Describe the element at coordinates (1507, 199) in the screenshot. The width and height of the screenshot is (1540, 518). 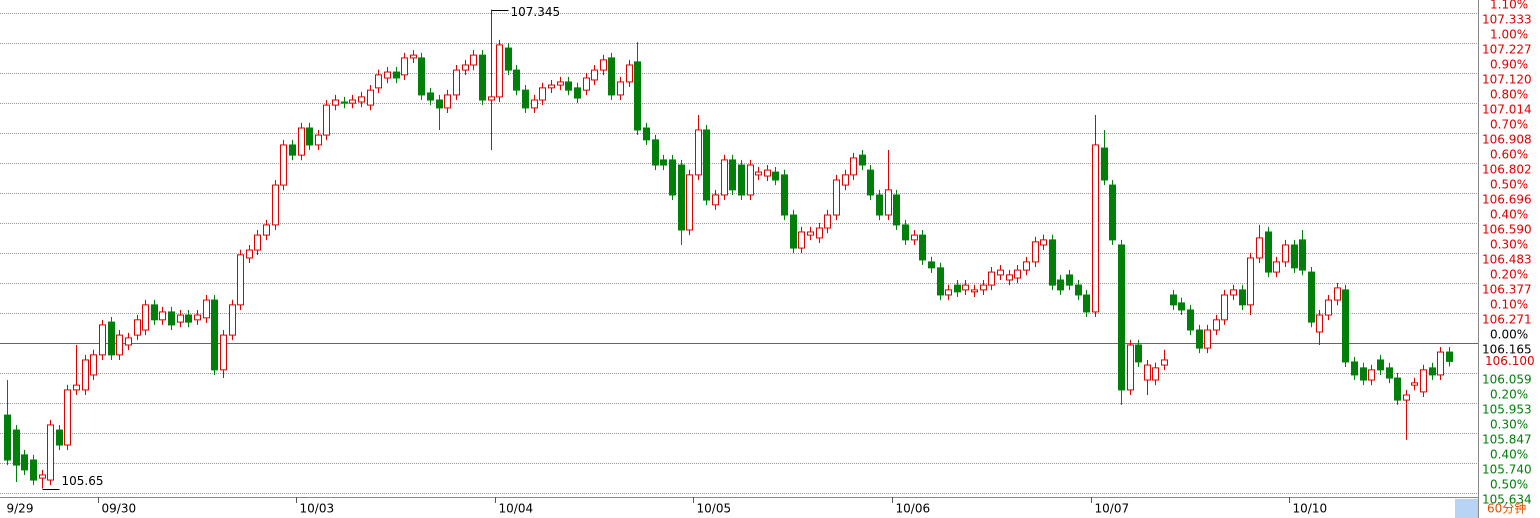
I see `y-tick-label: 106.696` at that location.